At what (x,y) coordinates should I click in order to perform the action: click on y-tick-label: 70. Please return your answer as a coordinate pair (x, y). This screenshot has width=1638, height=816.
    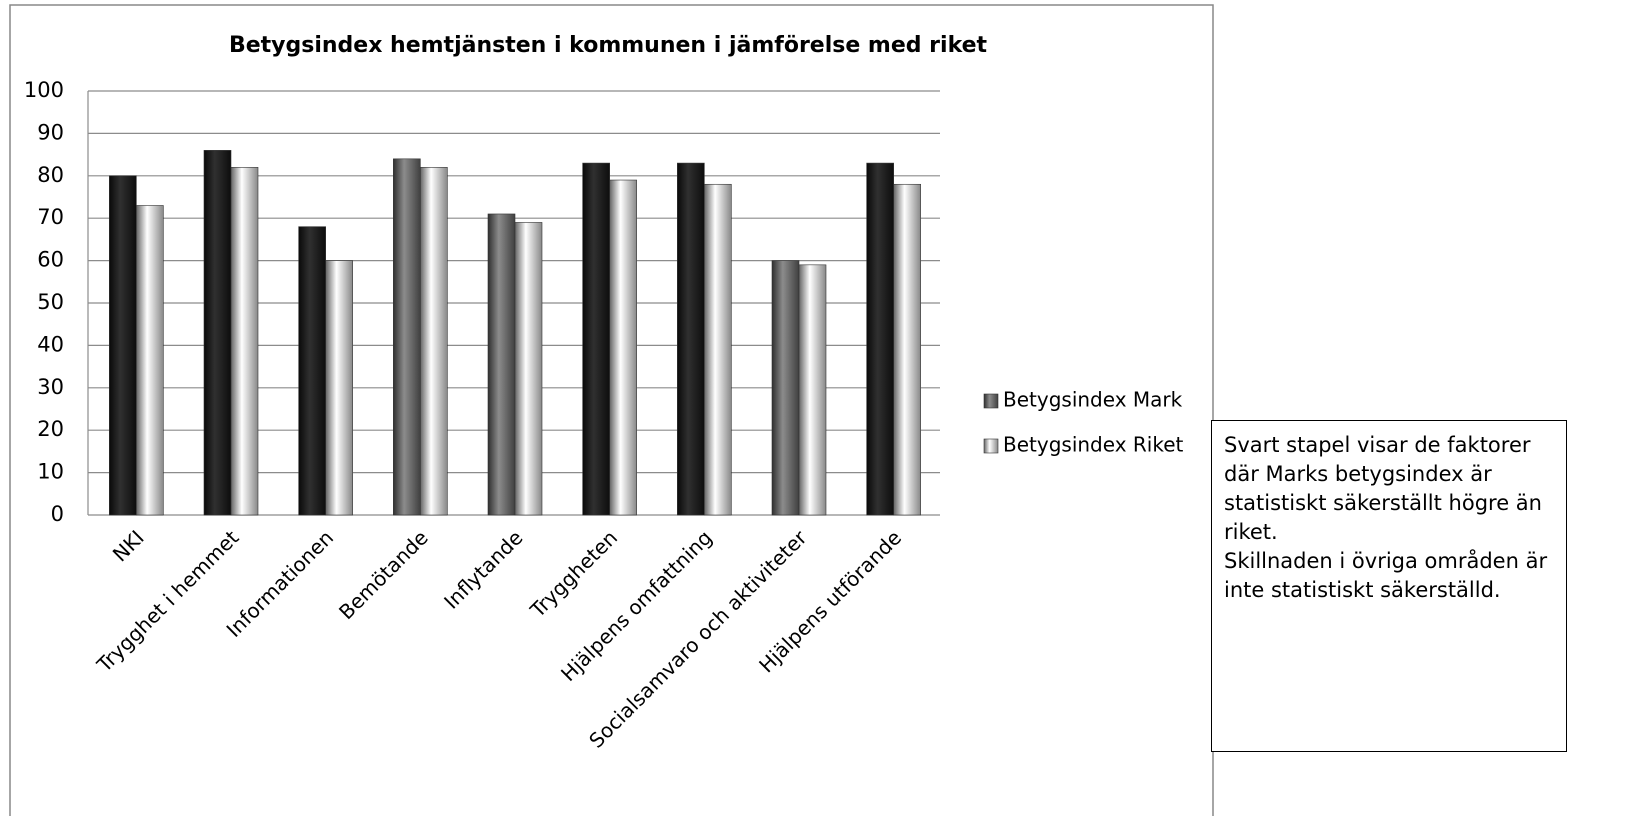
    Looking at the image, I should click on (50, 217).